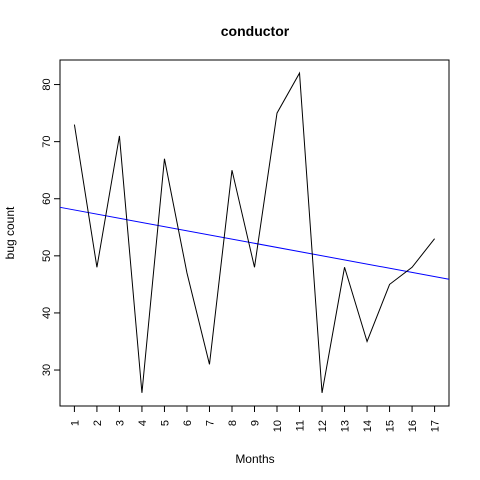 This screenshot has height=480, width=480. What do you see at coordinates (47, 84) in the screenshot?
I see `y-tick-label: 80` at bounding box center [47, 84].